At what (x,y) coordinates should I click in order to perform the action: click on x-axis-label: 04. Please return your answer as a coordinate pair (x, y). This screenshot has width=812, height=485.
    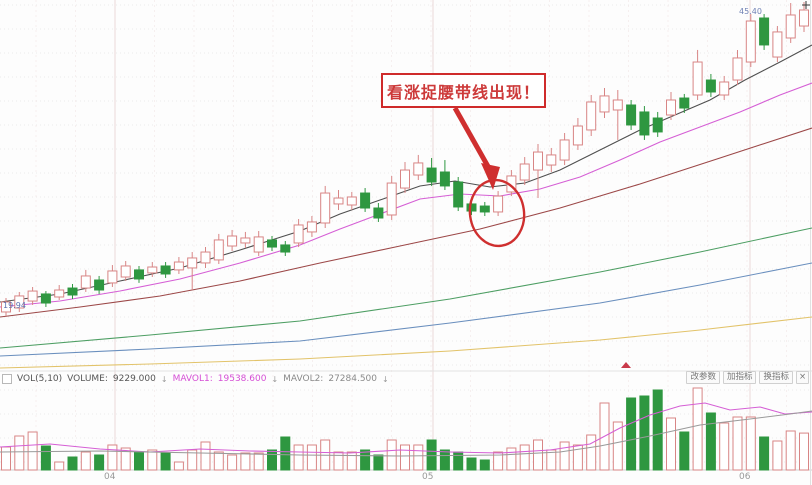
    Looking at the image, I should click on (110, 477).